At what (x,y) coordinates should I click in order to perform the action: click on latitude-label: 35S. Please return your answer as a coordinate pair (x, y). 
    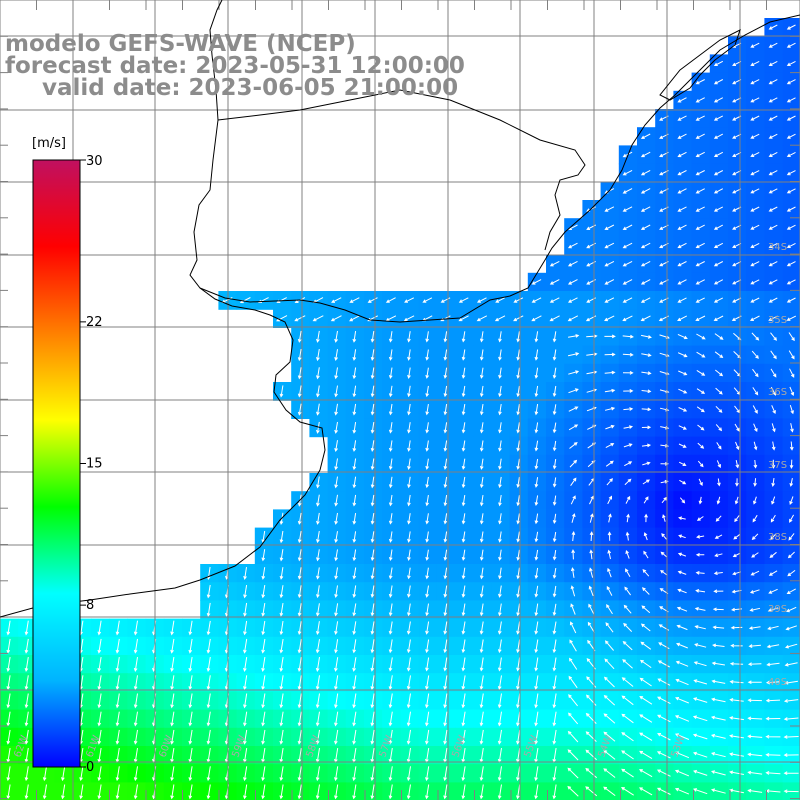
    Looking at the image, I should click on (777, 320).